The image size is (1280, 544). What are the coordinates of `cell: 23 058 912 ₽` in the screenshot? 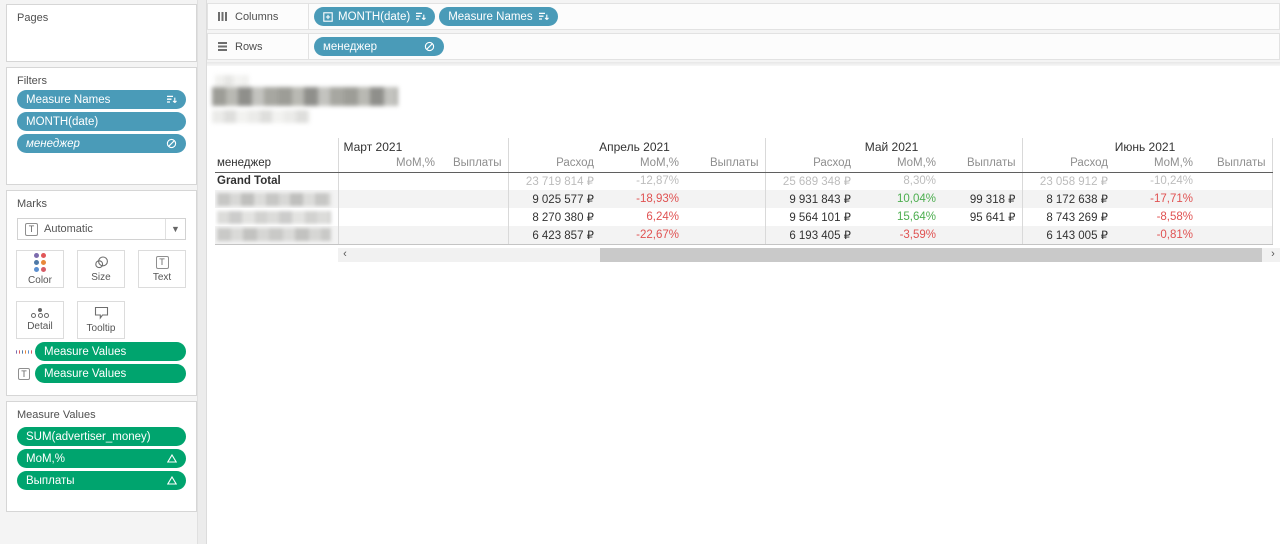 It's located at (1067, 181).